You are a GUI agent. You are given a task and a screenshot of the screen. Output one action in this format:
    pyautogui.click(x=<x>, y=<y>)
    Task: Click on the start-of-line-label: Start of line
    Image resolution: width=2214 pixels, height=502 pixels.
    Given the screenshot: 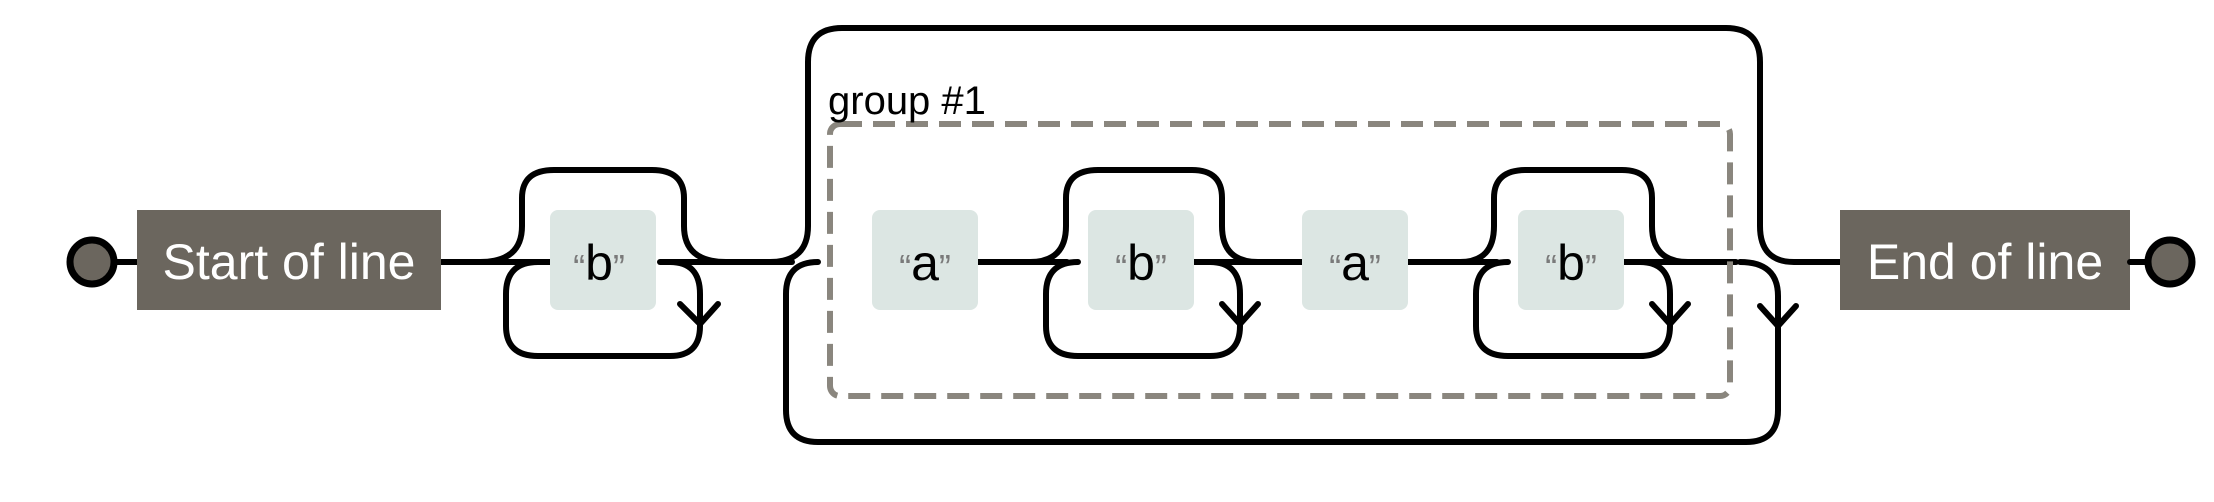 What is the action you would take?
    pyautogui.click(x=289, y=262)
    